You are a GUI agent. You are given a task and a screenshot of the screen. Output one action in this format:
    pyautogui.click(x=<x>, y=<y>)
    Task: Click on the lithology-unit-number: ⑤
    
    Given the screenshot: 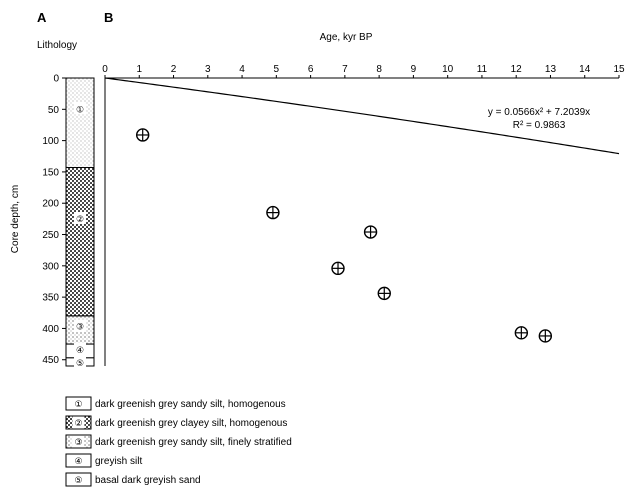 What is the action you would take?
    pyautogui.click(x=80, y=363)
    